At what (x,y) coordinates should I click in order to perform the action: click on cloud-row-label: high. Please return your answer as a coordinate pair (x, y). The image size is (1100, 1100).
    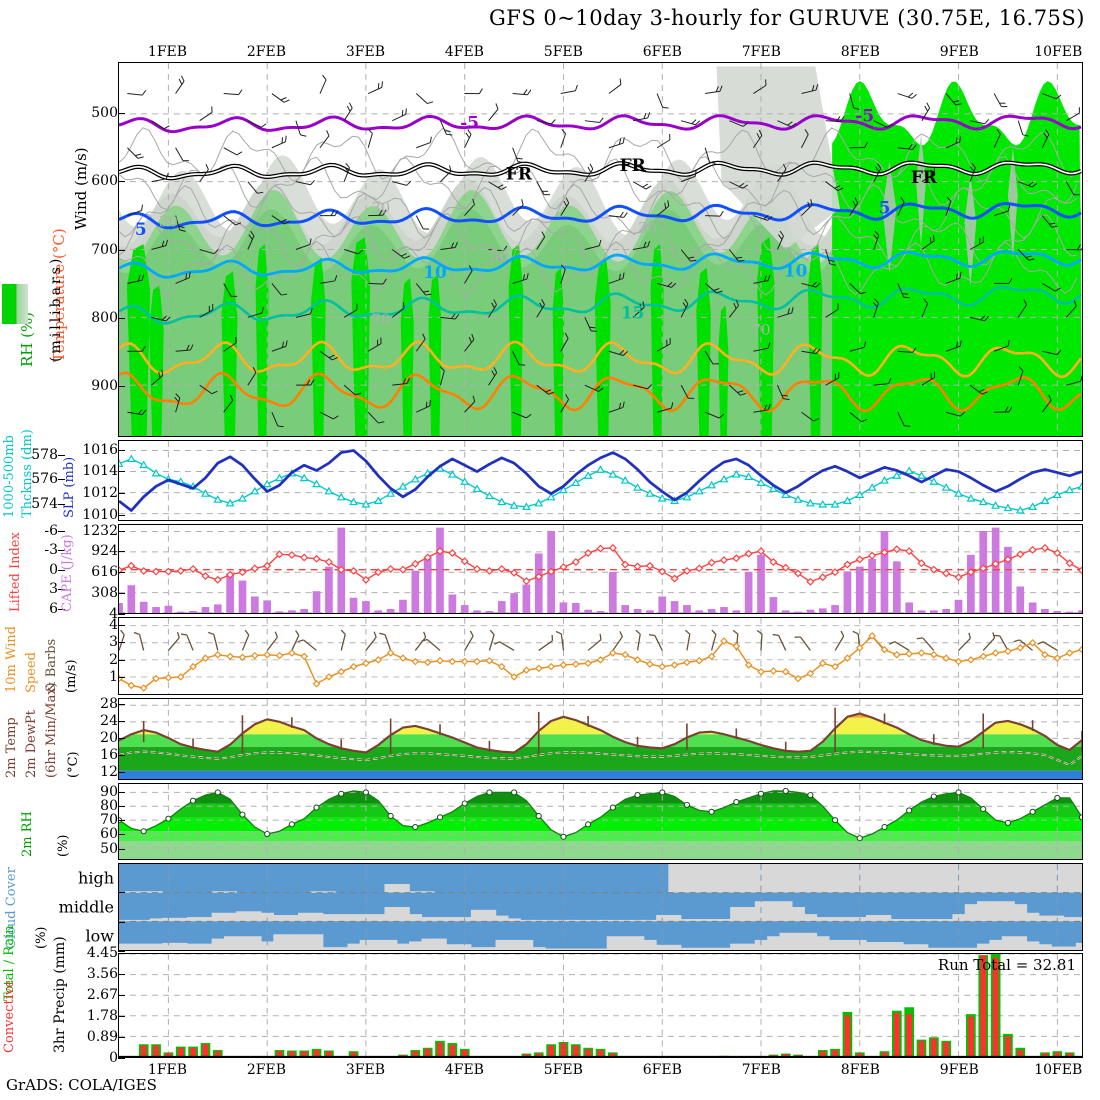
    Looking at the image, I should click on (96, 878).